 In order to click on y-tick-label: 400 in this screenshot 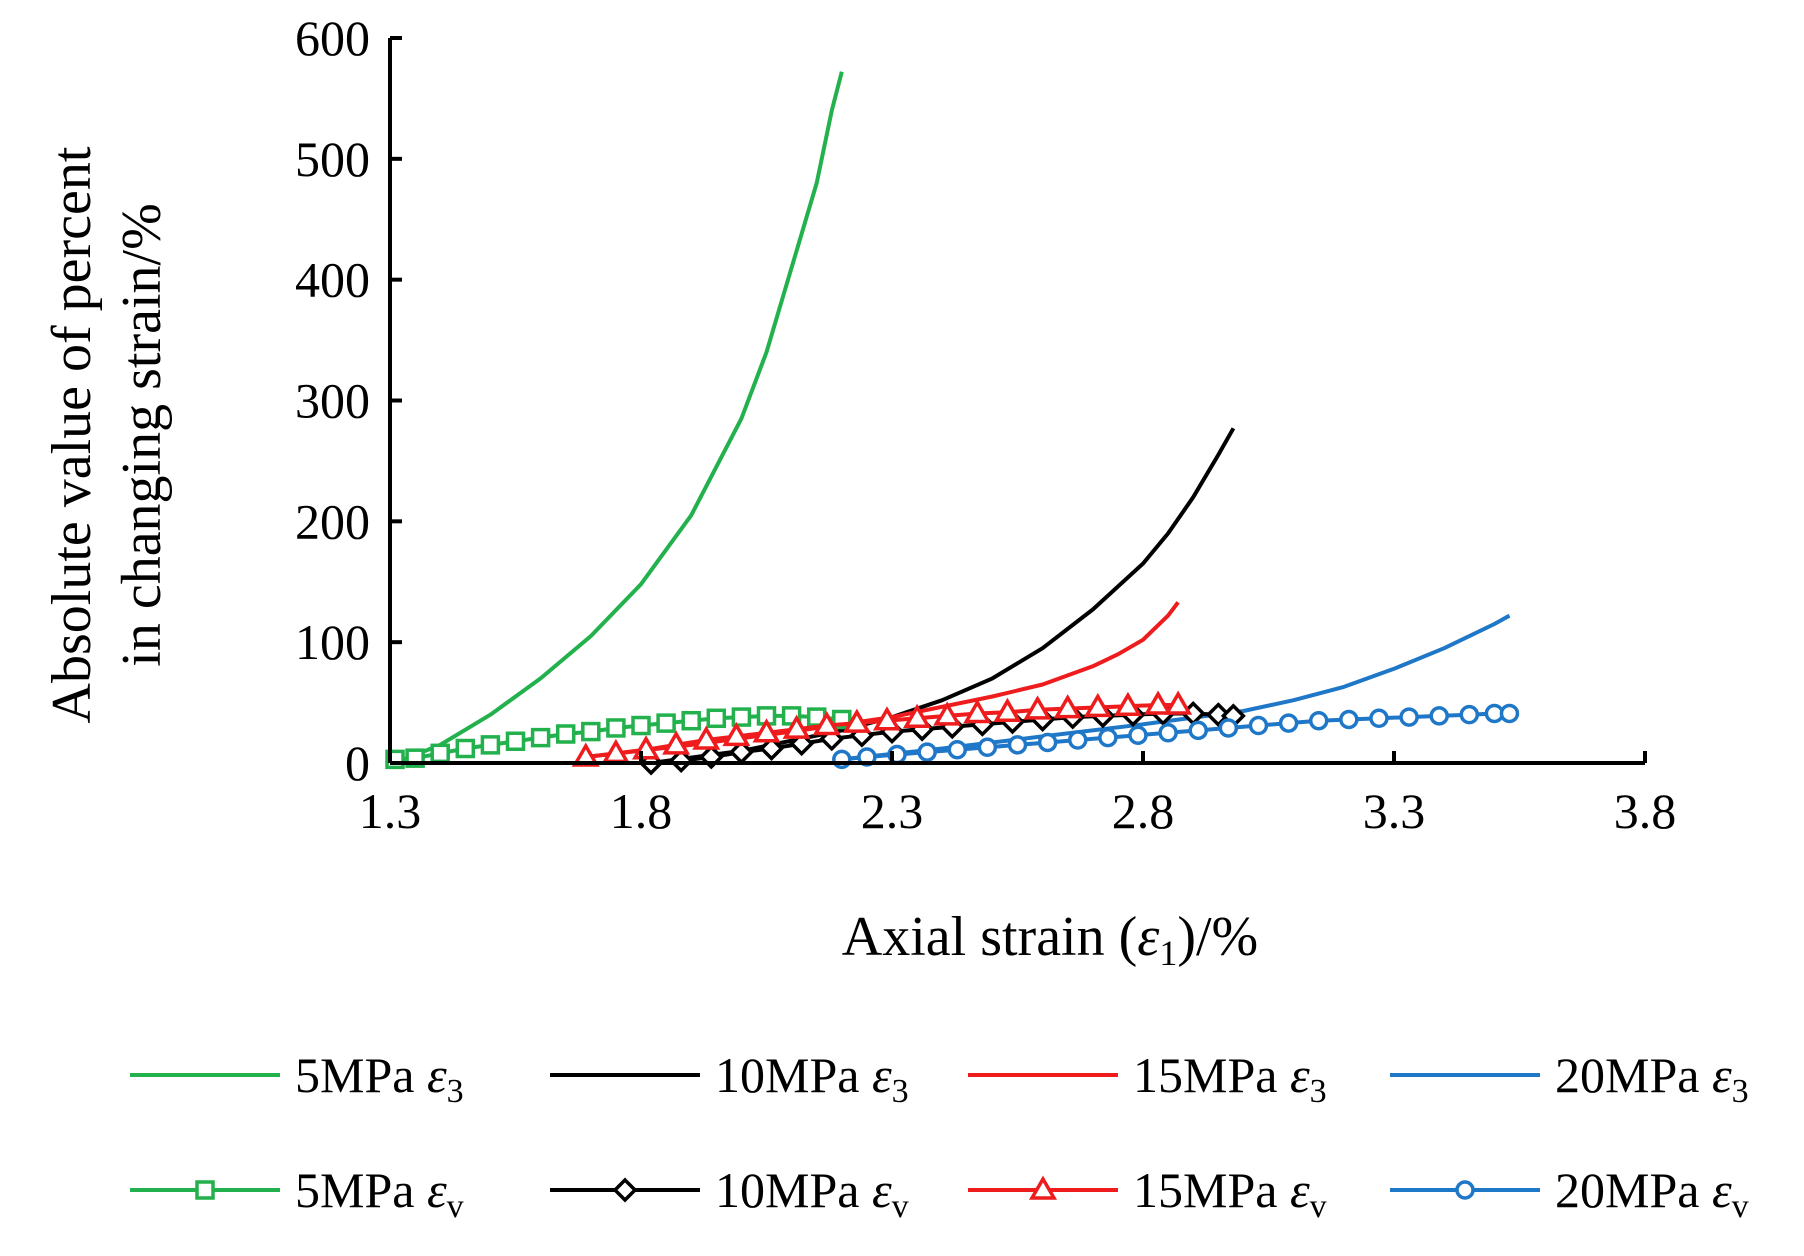, I will do `click(332, 280)`.